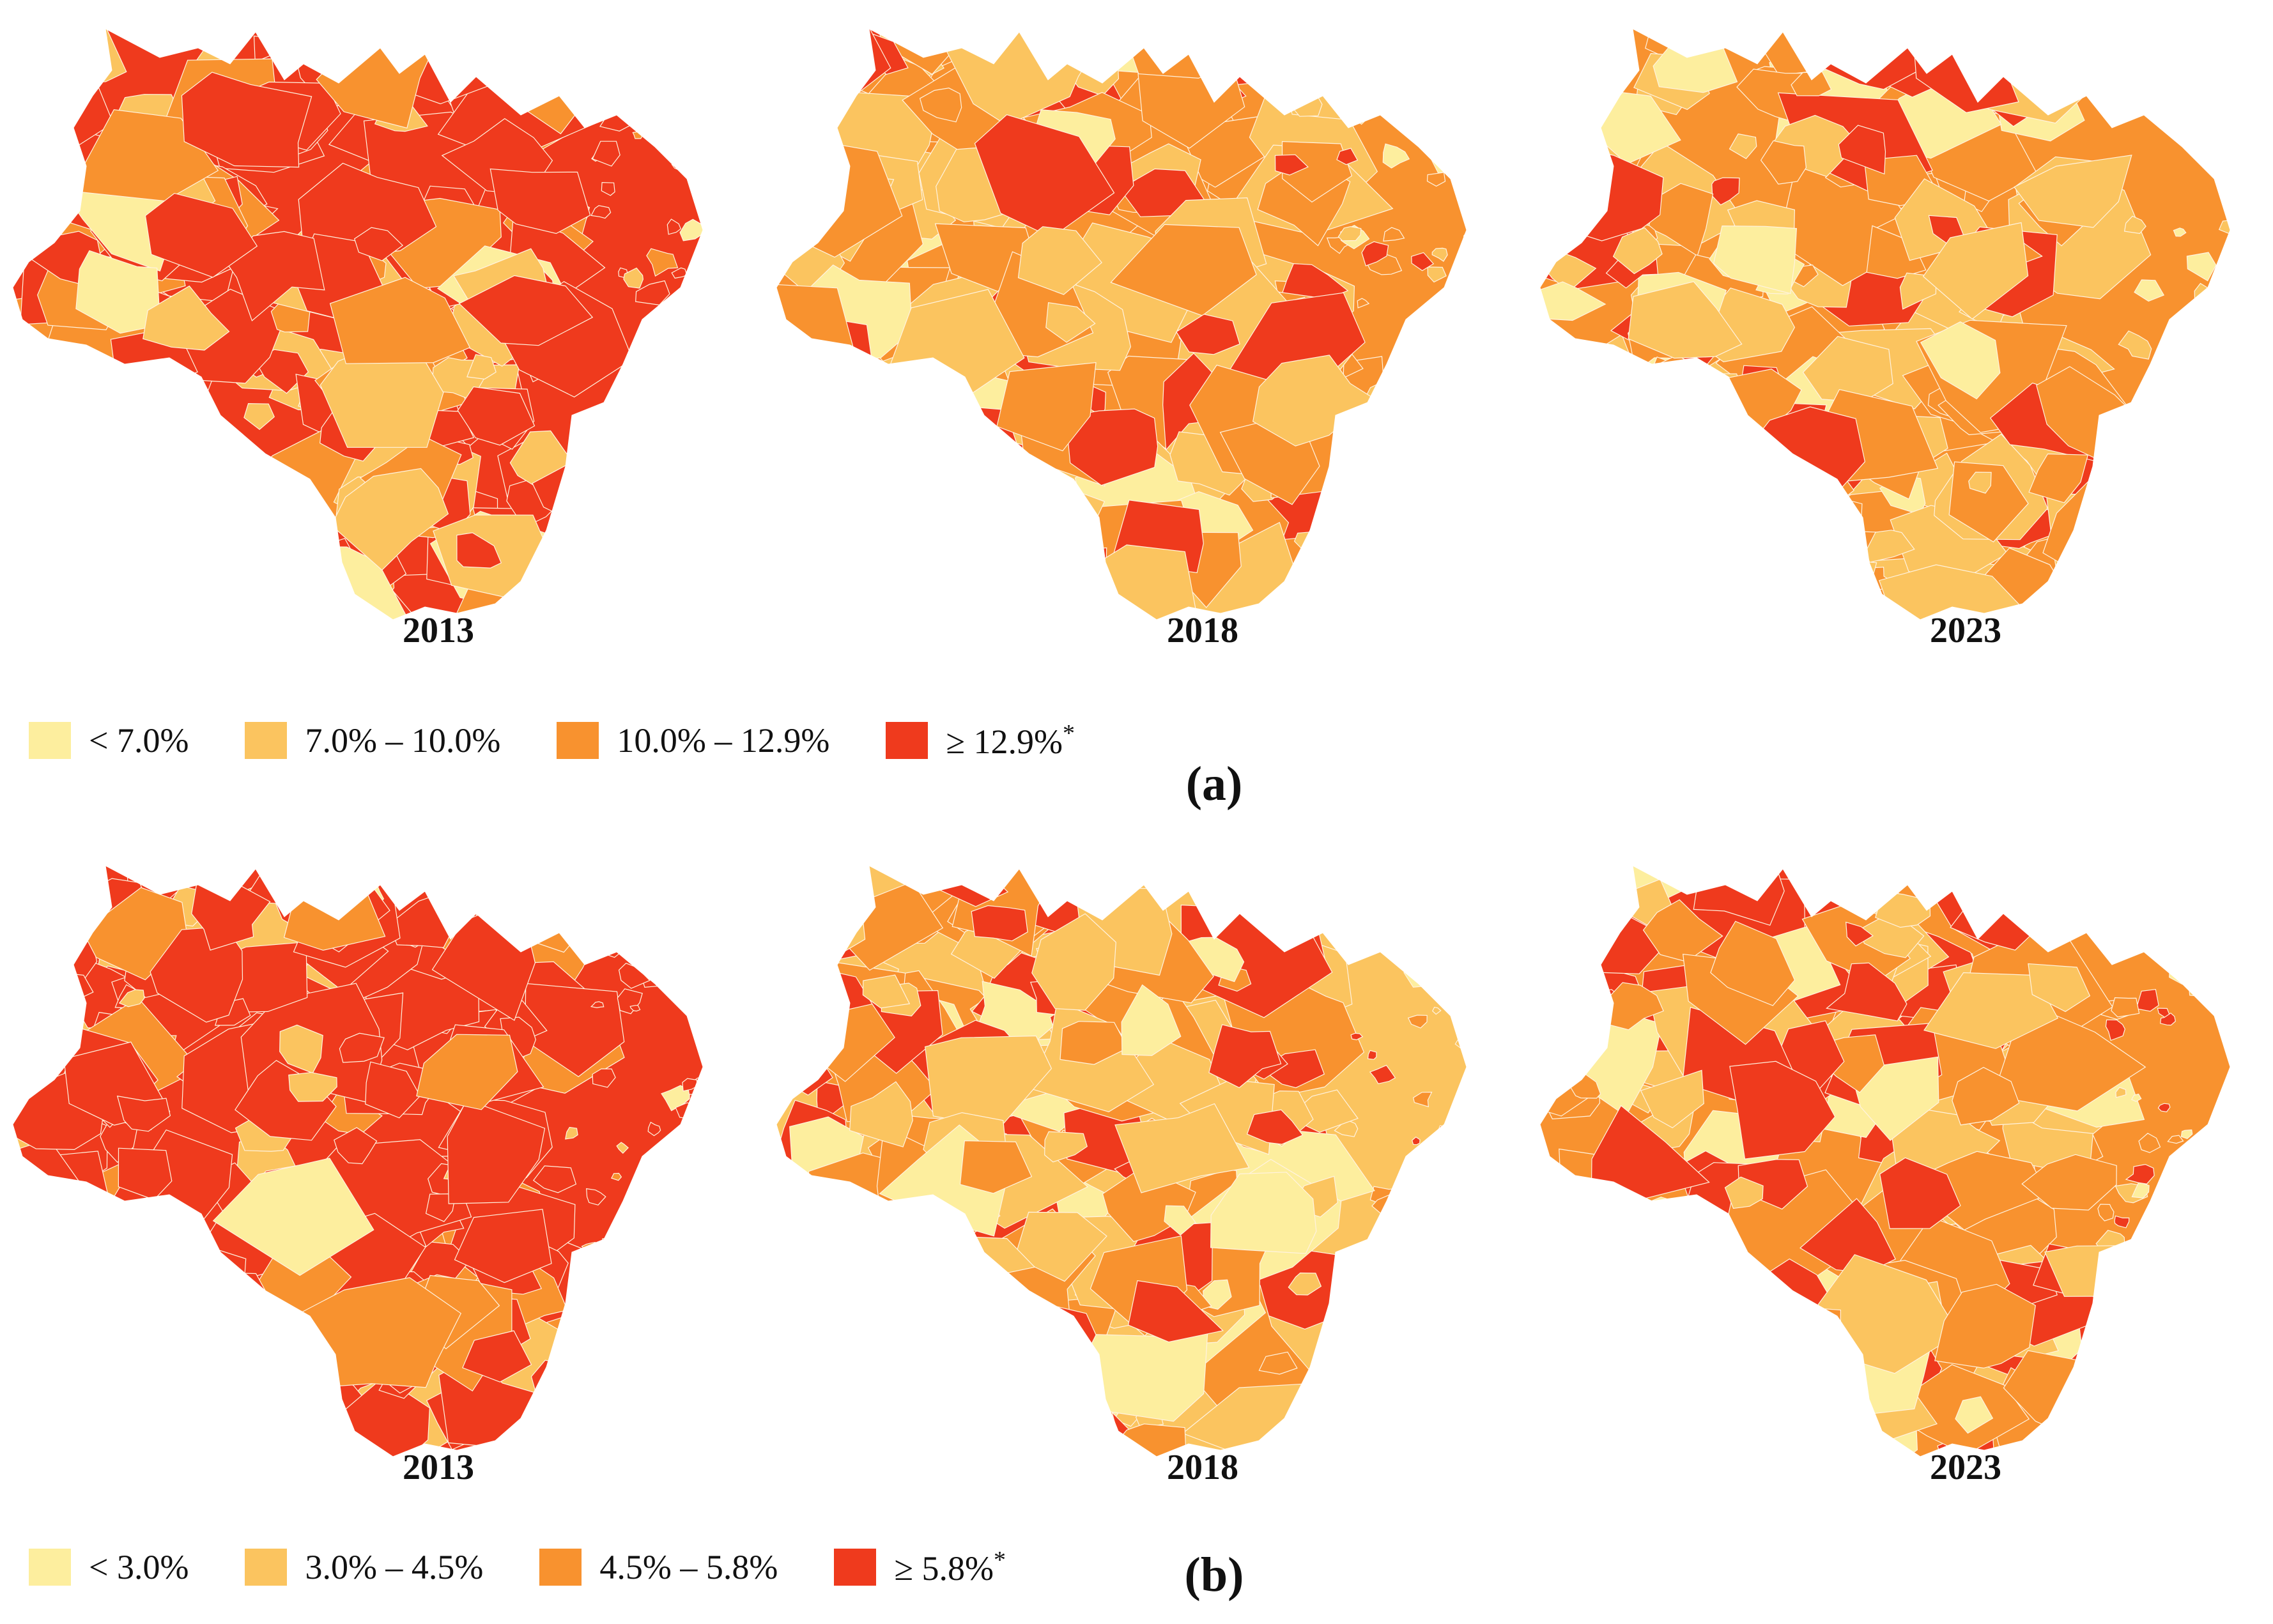 Image resolution: width=2273 pixels, height=1624 pixels. Describe the element at coordinates (394, 1567) in the screenshot. I see `legend-label: 3.0% – 4.5%` at that location.